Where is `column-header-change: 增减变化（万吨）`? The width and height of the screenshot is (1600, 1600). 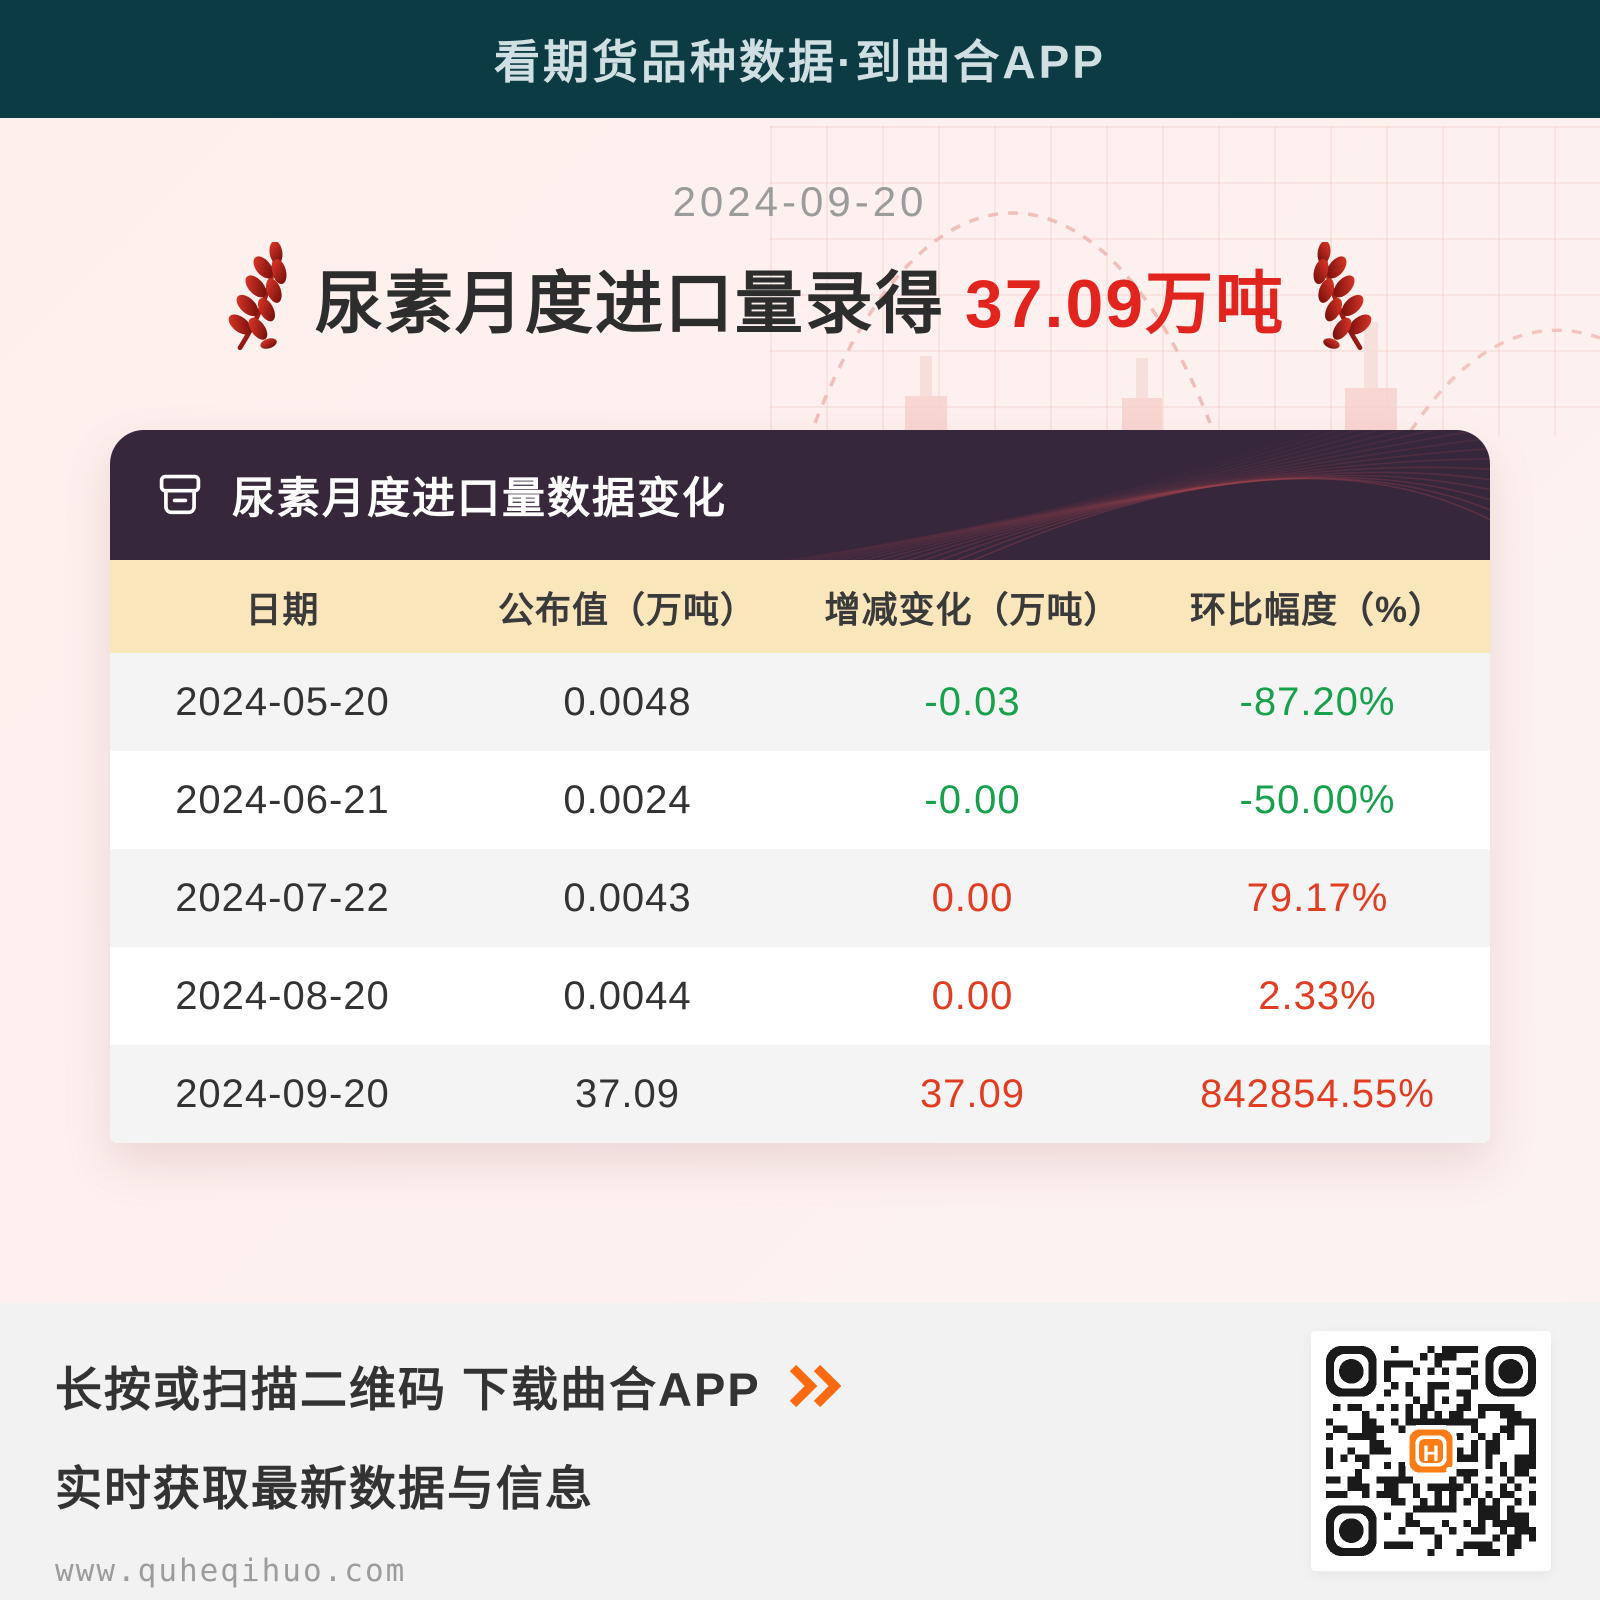
column-header-change: 增减变化（万吨） is located at coordinates (972, 609).